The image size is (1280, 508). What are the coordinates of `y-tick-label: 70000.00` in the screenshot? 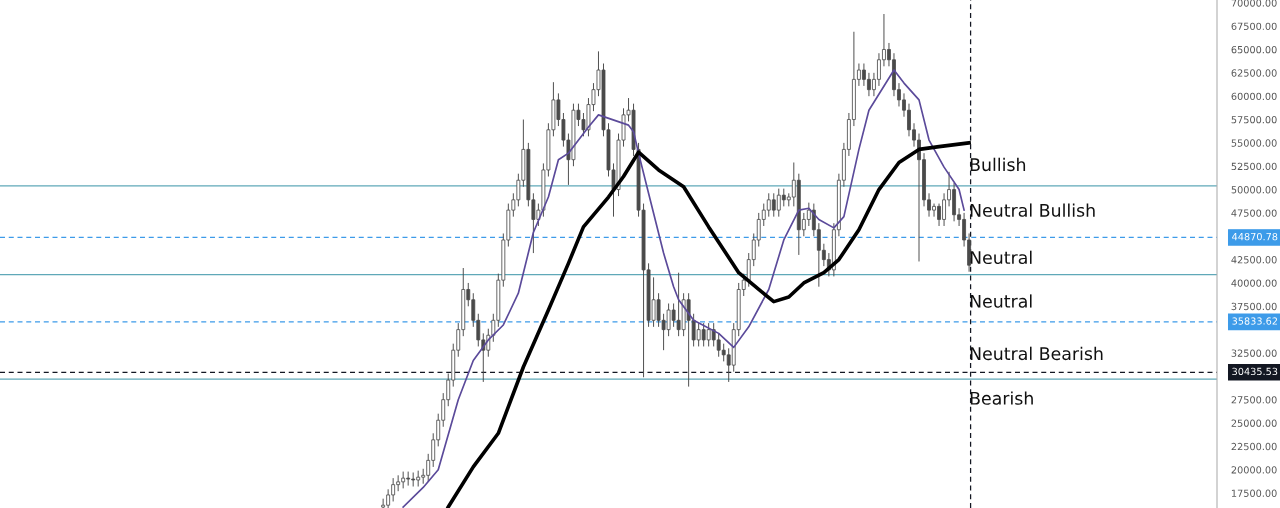 It's located at (1254, 3).